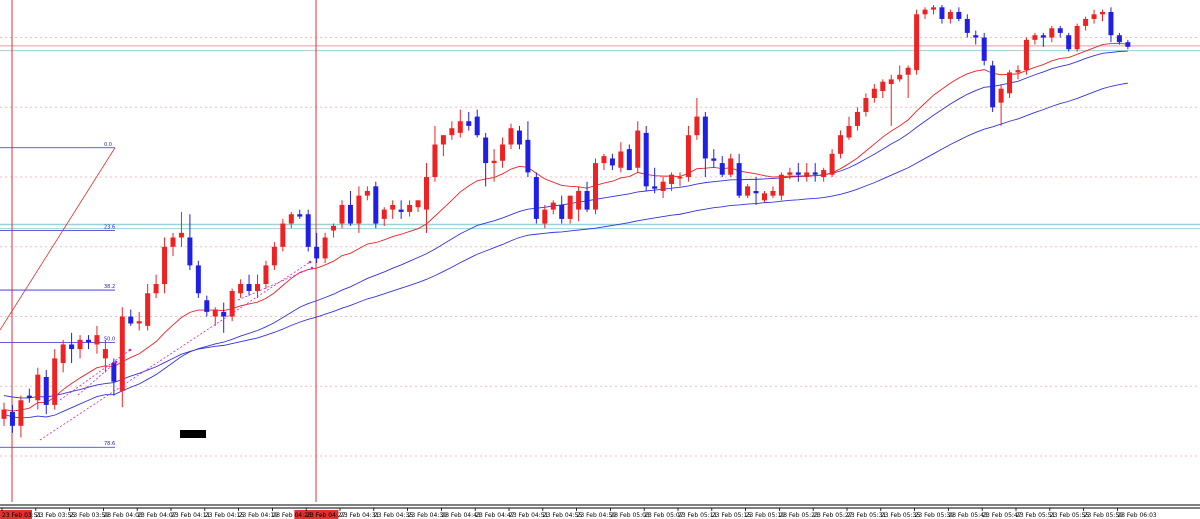 The image size is (1200, 519). What do you see at coordinates (529, 515) in the screenshot?
I see `x-tick-label: 23 Feb 04:51` at bounding box center [529, 515].